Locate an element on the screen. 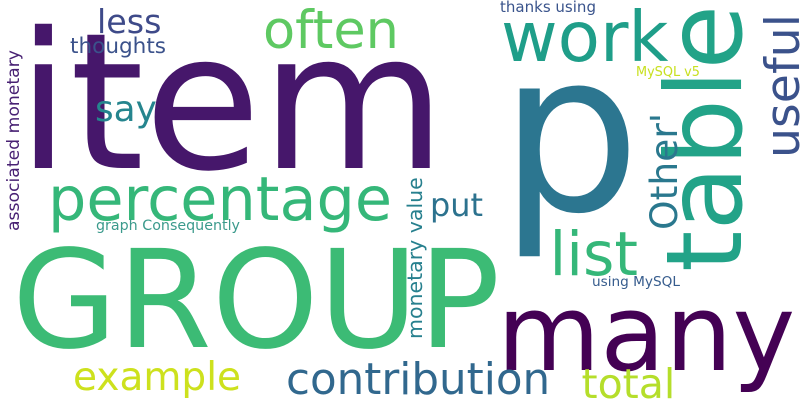 The height and width of the screenshot is (400, 800). word-other: Other' is located at coordinates (663, 171).